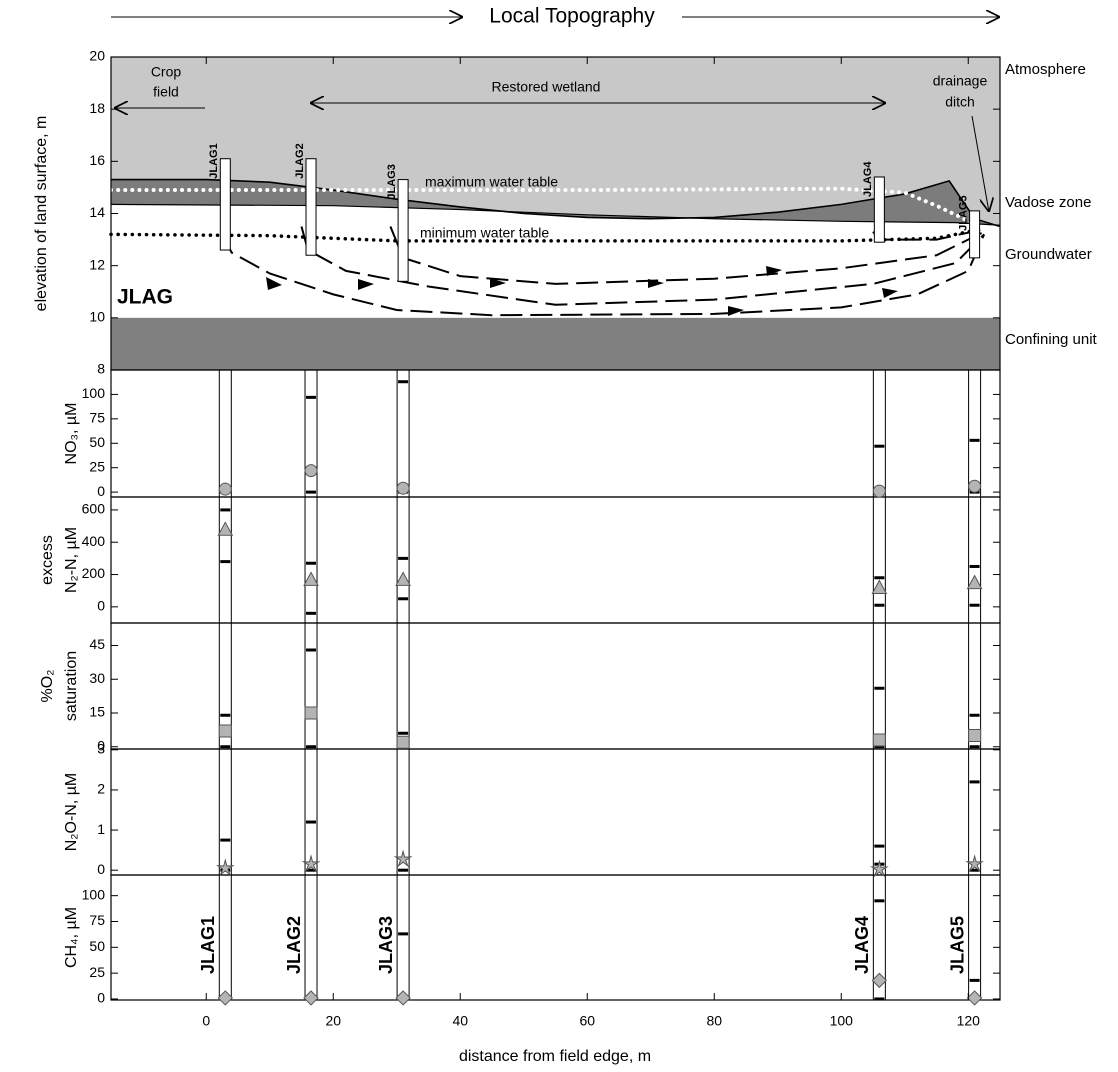 The width and height of the screenshot is (1118, 1072). Describe the element at coordinates (41, 214) in the screenshot. I see `y-axis-label: elevation of land surface, m` at that location.